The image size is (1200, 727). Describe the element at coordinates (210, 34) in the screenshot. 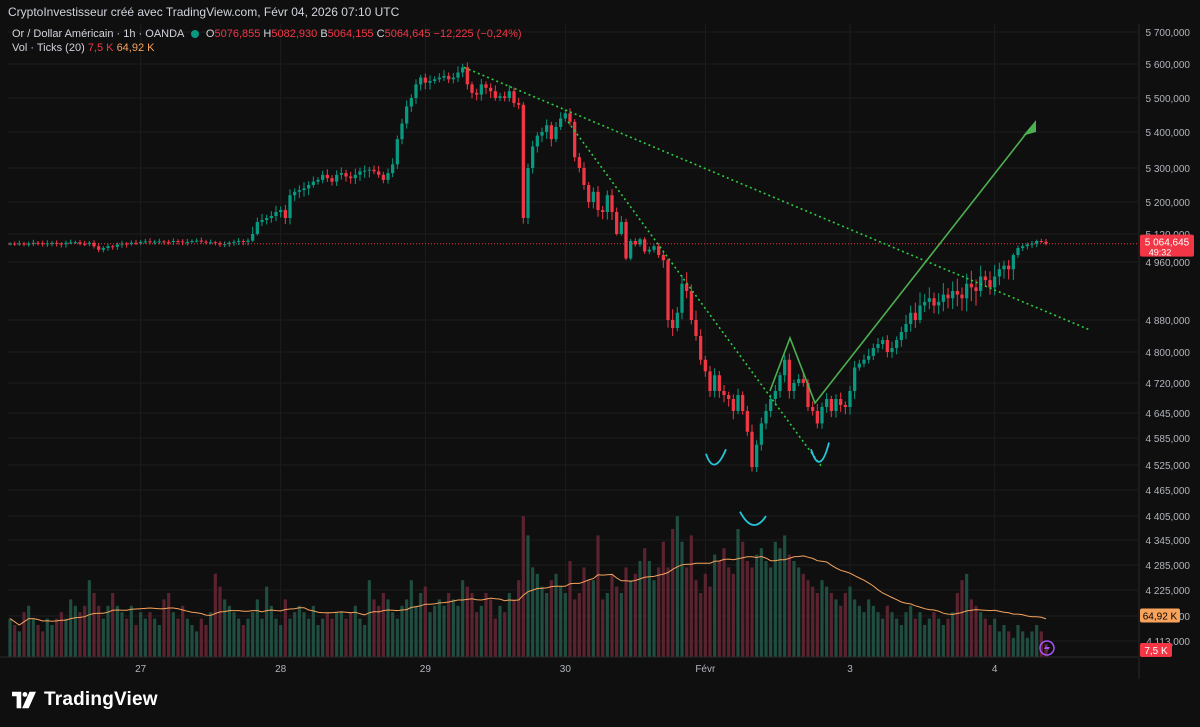

I see `open-label: O` at that location.